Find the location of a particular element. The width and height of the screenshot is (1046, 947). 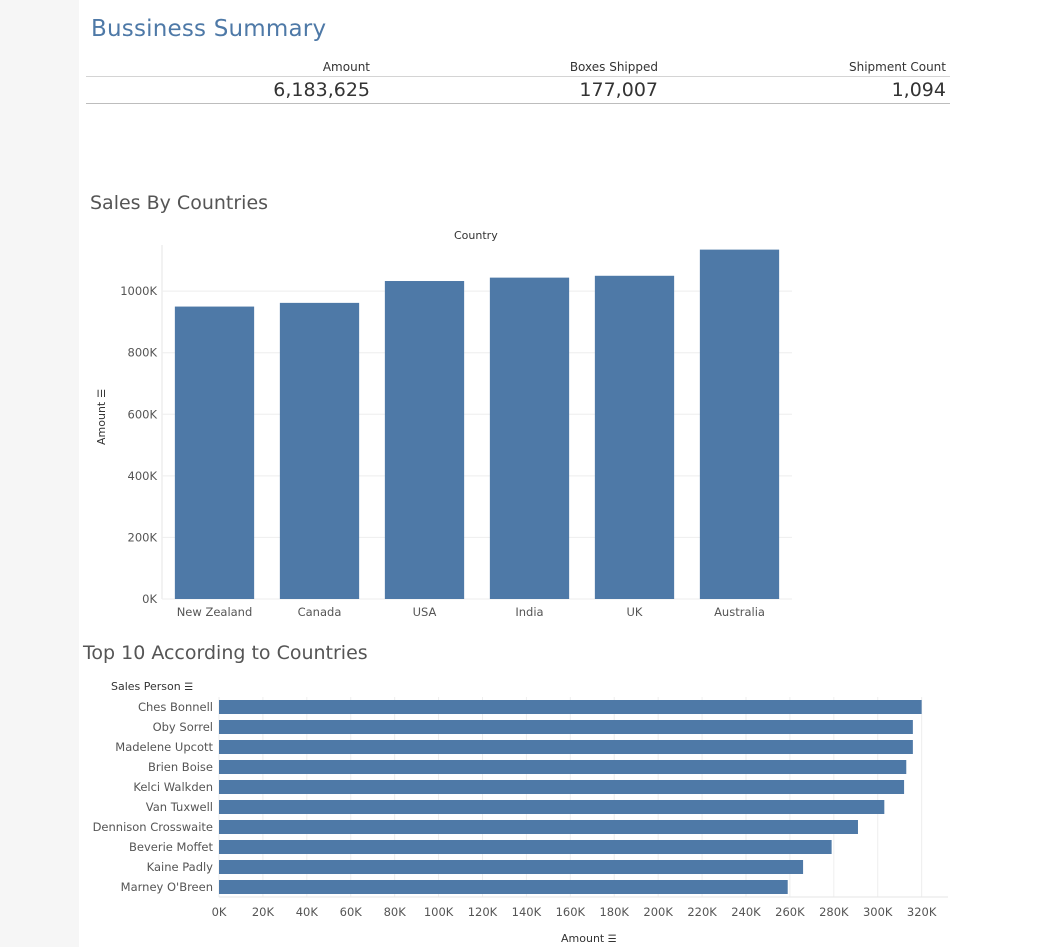

x-tick-label: Australia is located at coordinates (739, 612).